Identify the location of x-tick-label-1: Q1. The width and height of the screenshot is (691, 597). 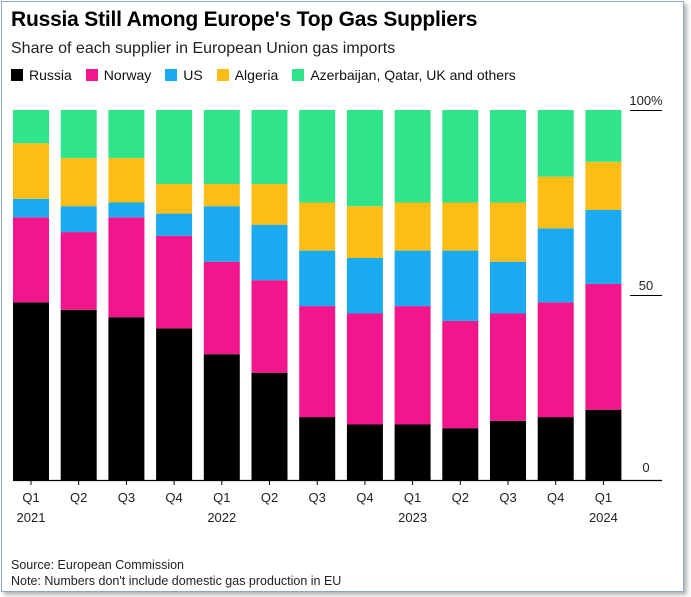
(30, 497).